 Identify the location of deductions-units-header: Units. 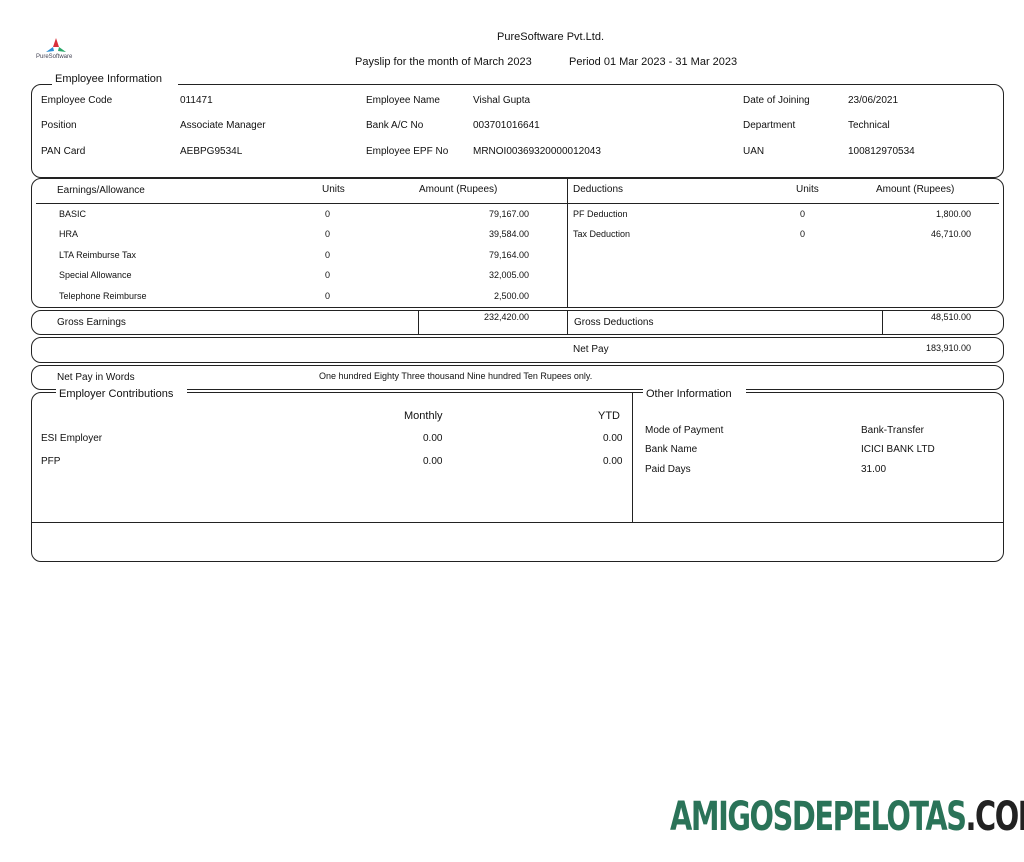
(807, 189).